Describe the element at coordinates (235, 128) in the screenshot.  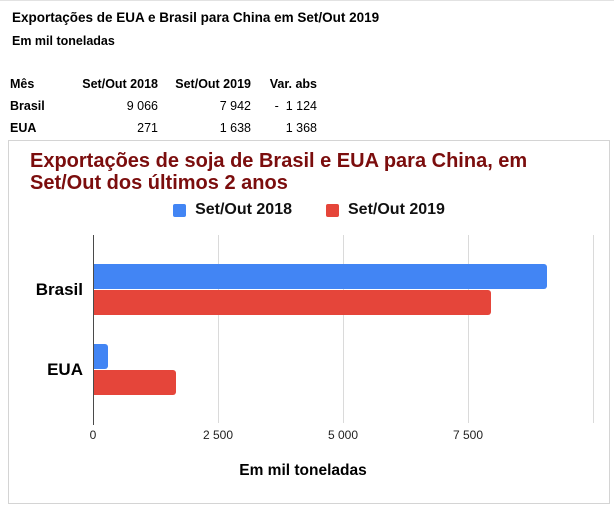
I see `table-cell: 1 638` at that location.